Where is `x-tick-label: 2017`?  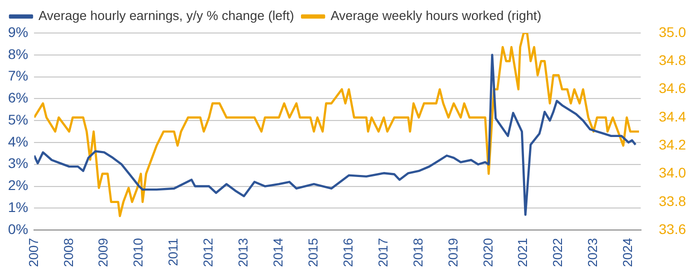 x-tick-label: 2017 is located at coordinates (382, 252).